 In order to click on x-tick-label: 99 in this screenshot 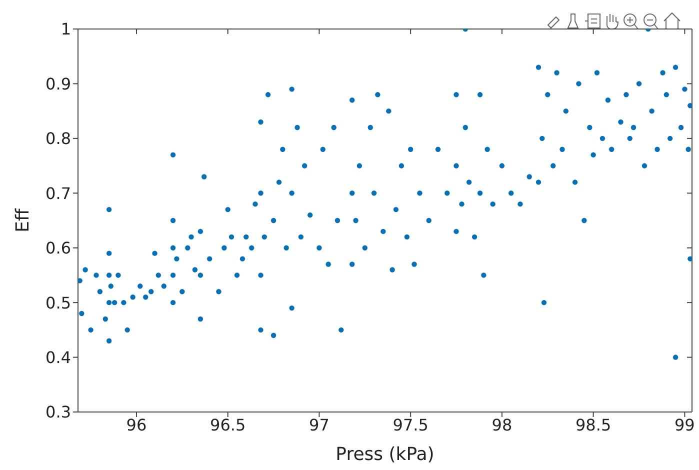, I will do `click(684, 424)`.